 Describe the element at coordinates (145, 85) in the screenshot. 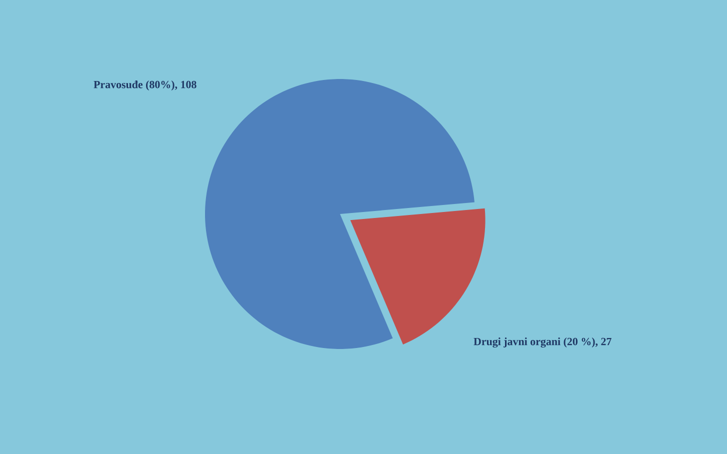

I see `slice-label: Pravosuđe (80%), 108` at that location.